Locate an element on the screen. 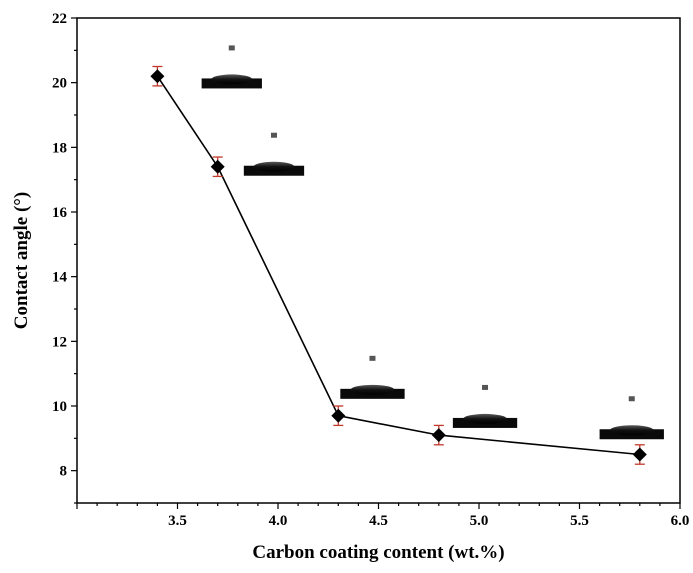 This screenshot has height=573, width=693. x-tick-label: 4.5 is located at coordinates (378, 521).